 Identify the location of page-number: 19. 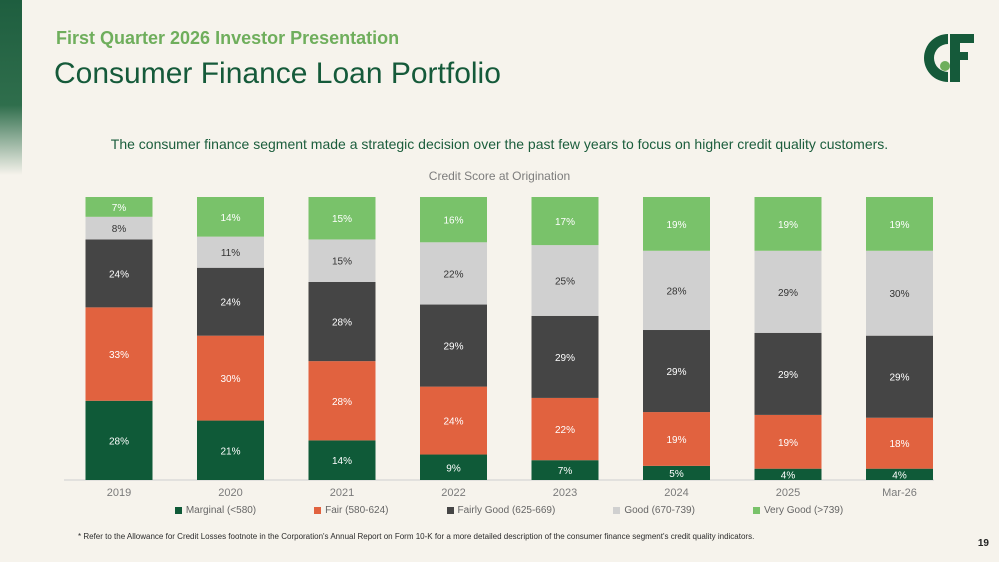
(983, 543).